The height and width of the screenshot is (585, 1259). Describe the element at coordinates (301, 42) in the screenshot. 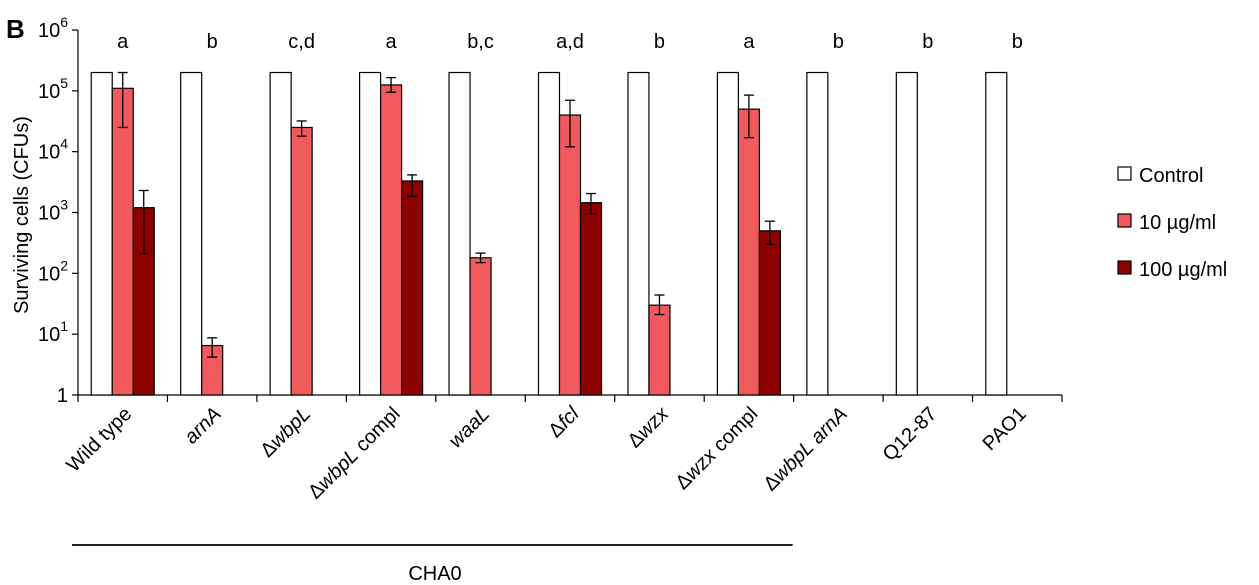

I see `significance-letter: c,d` at that location.